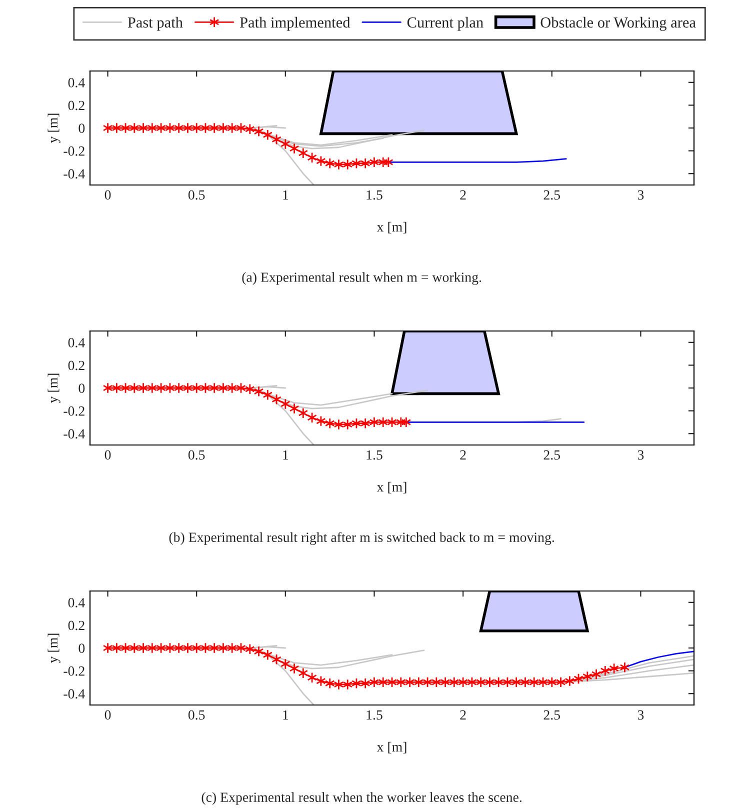  Describe the element at coordinates (155, 23) in the screenshot. I see `legend-label: Past path` at that location.